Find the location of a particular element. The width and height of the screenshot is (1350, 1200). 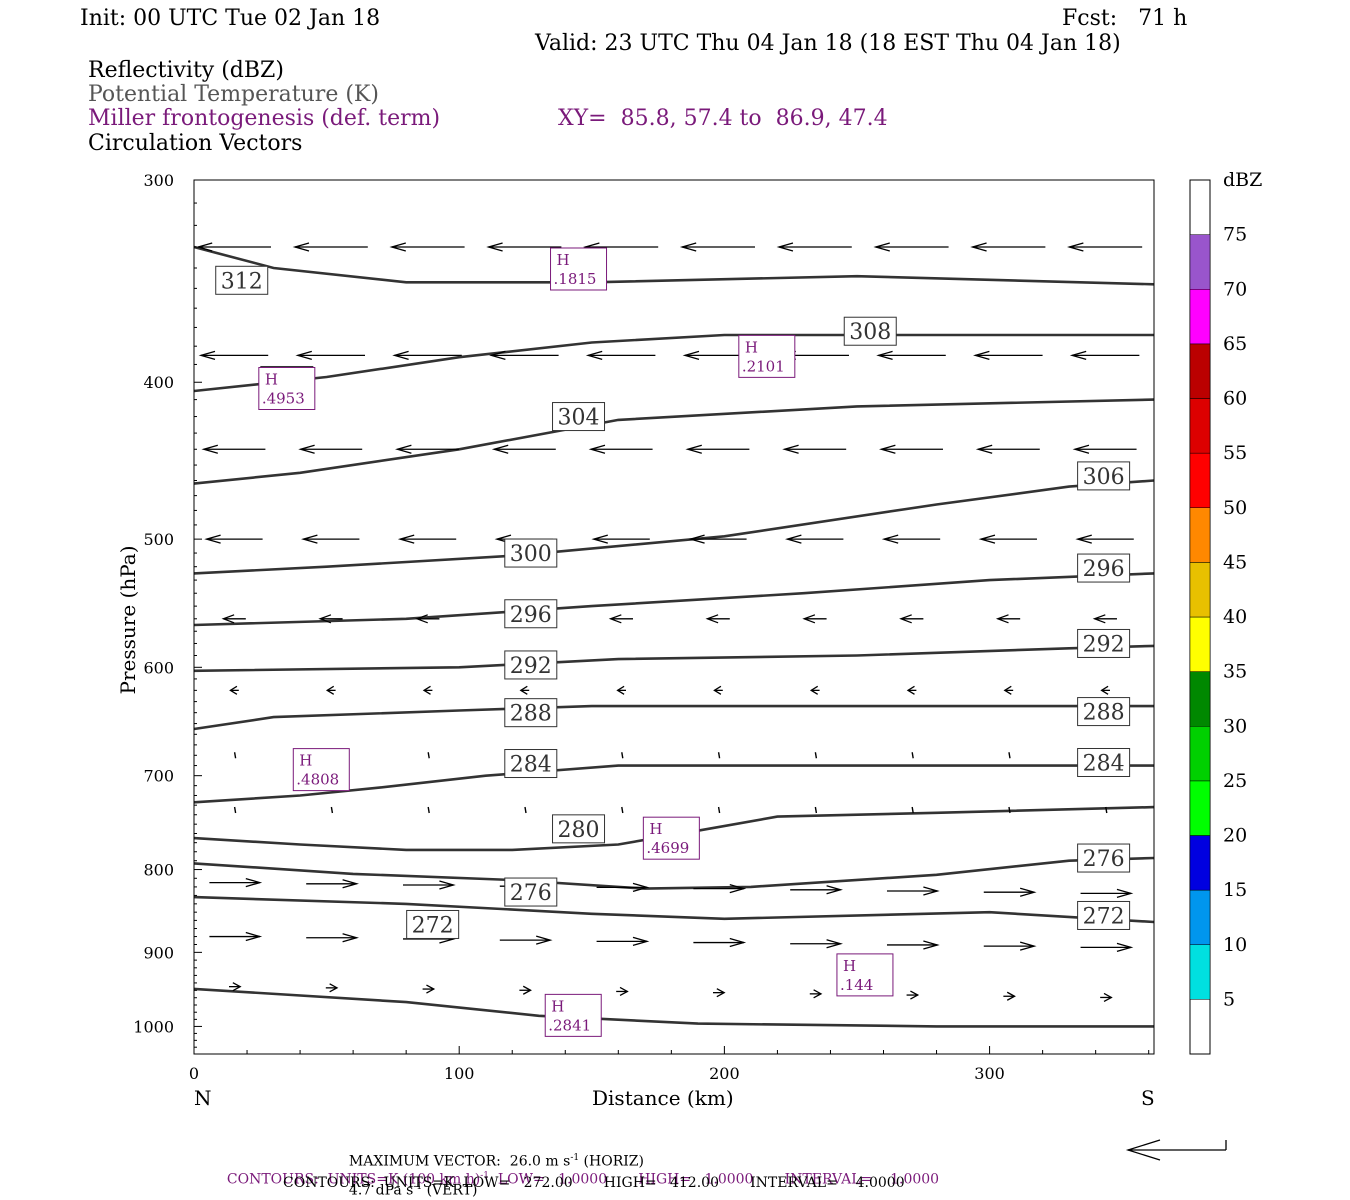

colorbar-level: 30 is located at coordinates (1235, 726).